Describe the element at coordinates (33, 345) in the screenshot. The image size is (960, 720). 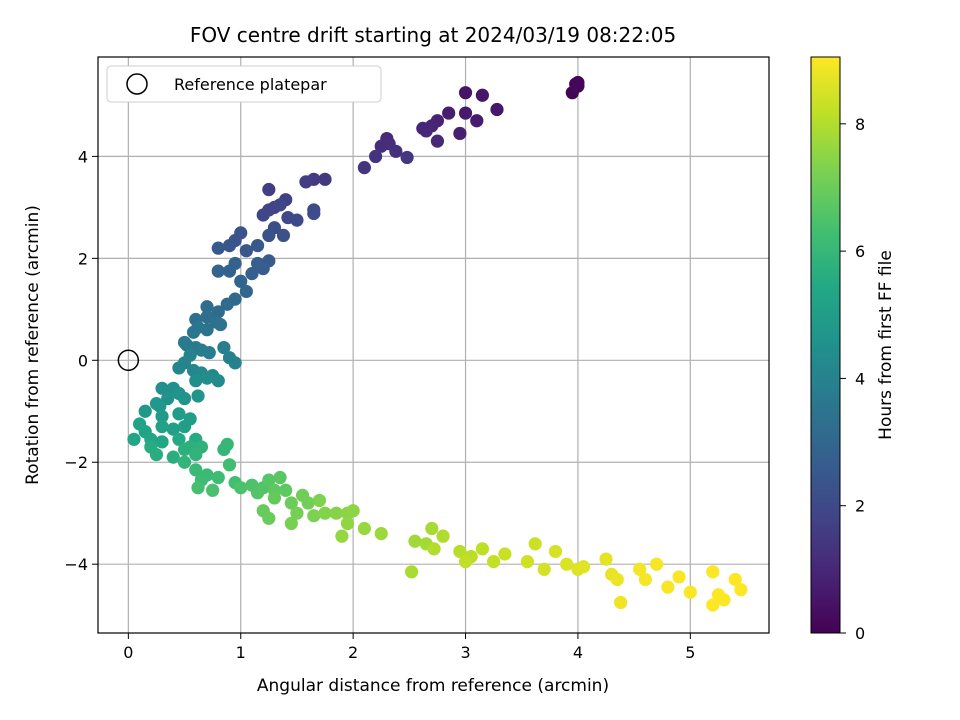
I see `y-axis-label: Rotation from reference (arcmin)` at that location.